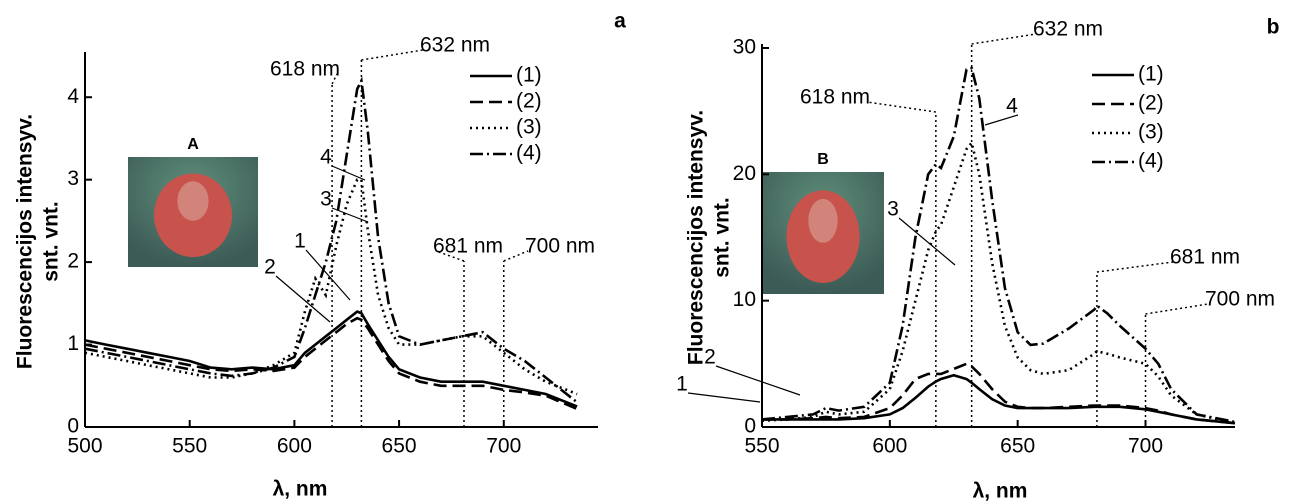  I want to click on y-tick-label: 30, so click(744, 47).